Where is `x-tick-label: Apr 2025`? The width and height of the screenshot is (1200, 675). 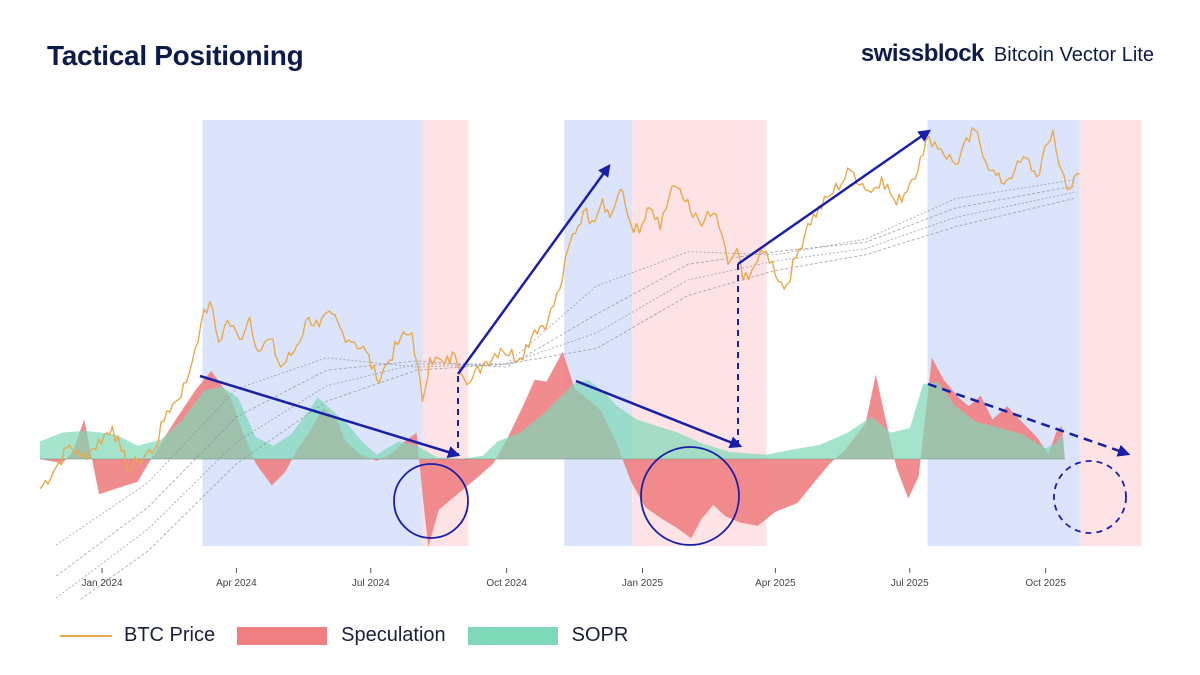
x-tick-label: Apr 2025 is located at coordinates (775, 583).